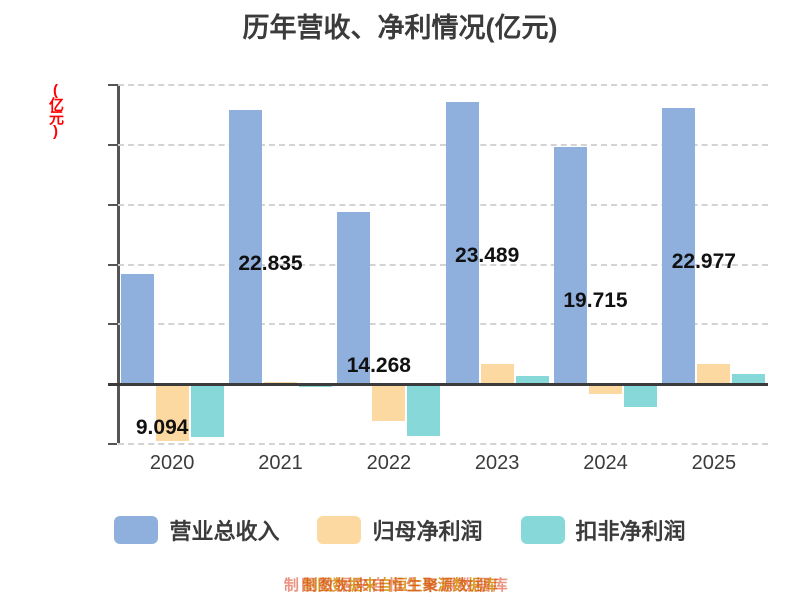  What do you see at coordinates (280, 463) in the screenshot?
I see `x-tick-label: 2021` at bounding box center [280, 463].